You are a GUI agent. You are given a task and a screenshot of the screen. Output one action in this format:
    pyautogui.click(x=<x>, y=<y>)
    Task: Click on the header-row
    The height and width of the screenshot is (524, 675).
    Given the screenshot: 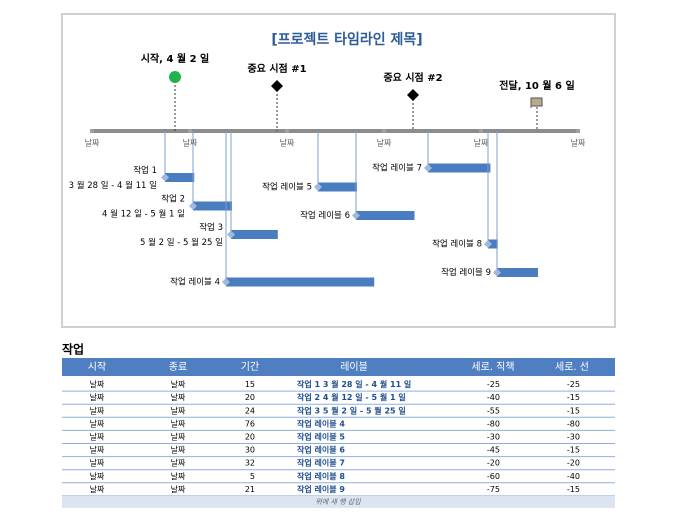 What is the action you would take?
    pyautogui.click(x=338, y=367)
    